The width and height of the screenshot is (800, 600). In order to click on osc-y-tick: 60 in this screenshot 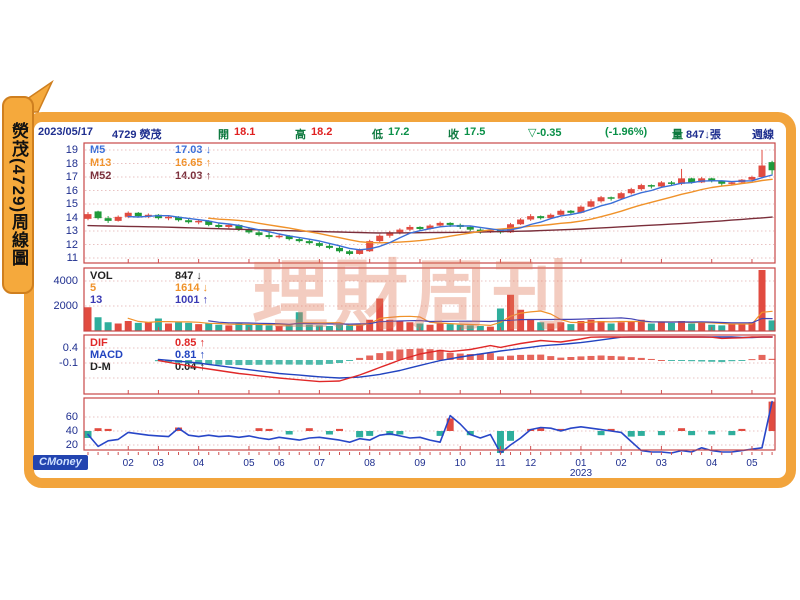, I will do `click(71, 417)`.